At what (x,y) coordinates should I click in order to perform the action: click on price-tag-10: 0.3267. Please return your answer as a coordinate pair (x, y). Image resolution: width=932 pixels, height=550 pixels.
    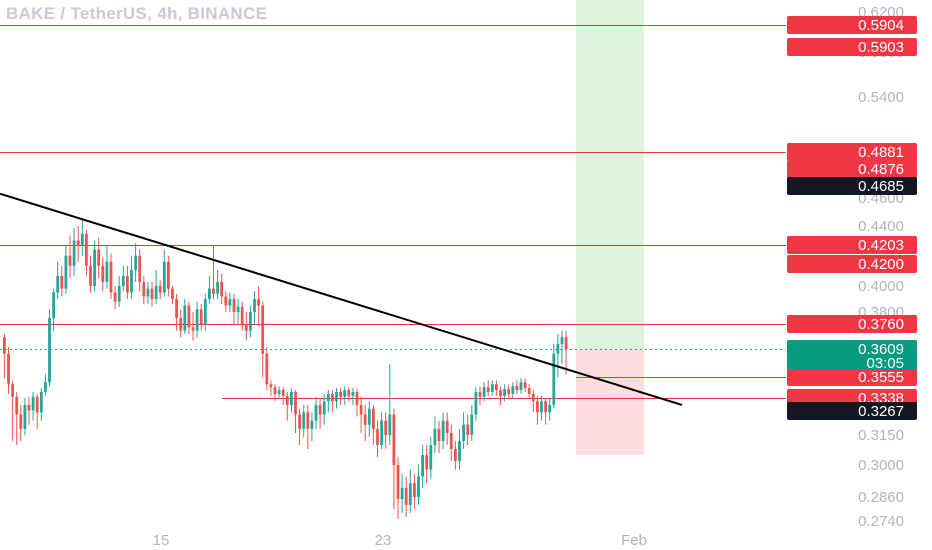
    Looking at the image, I should click on (852, 411).